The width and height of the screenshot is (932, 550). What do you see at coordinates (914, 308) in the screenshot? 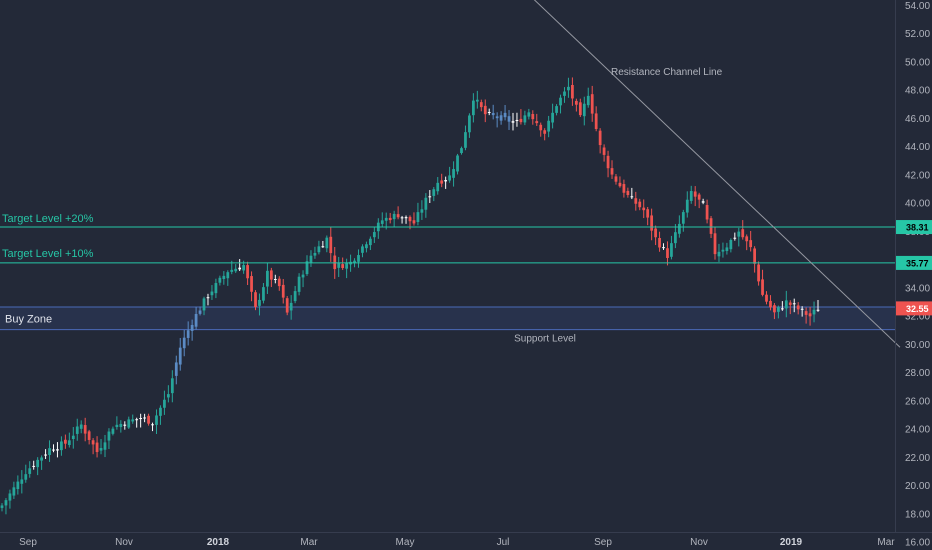
I see `last-price-tag-bg` at bounding box center [914, 308].